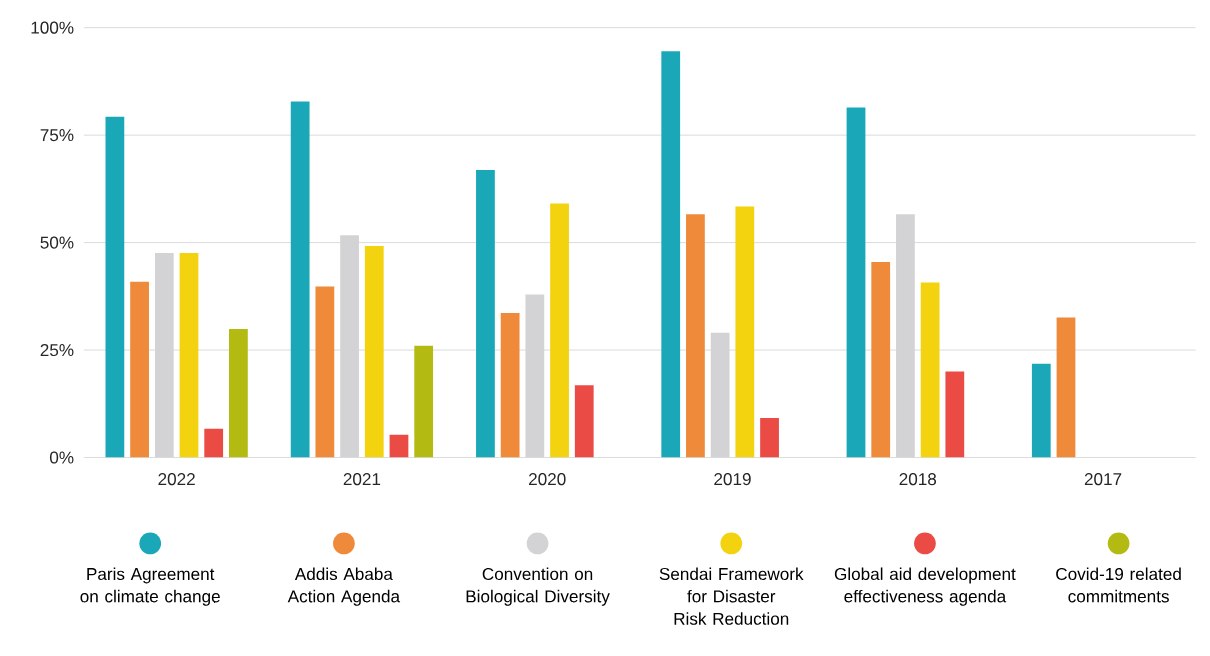 The width and height of the screenshot is (1210, 656). Describe the element at coordinates (1103, 479) in the screenshot. I see `x-tick-label: 2017` at that location.